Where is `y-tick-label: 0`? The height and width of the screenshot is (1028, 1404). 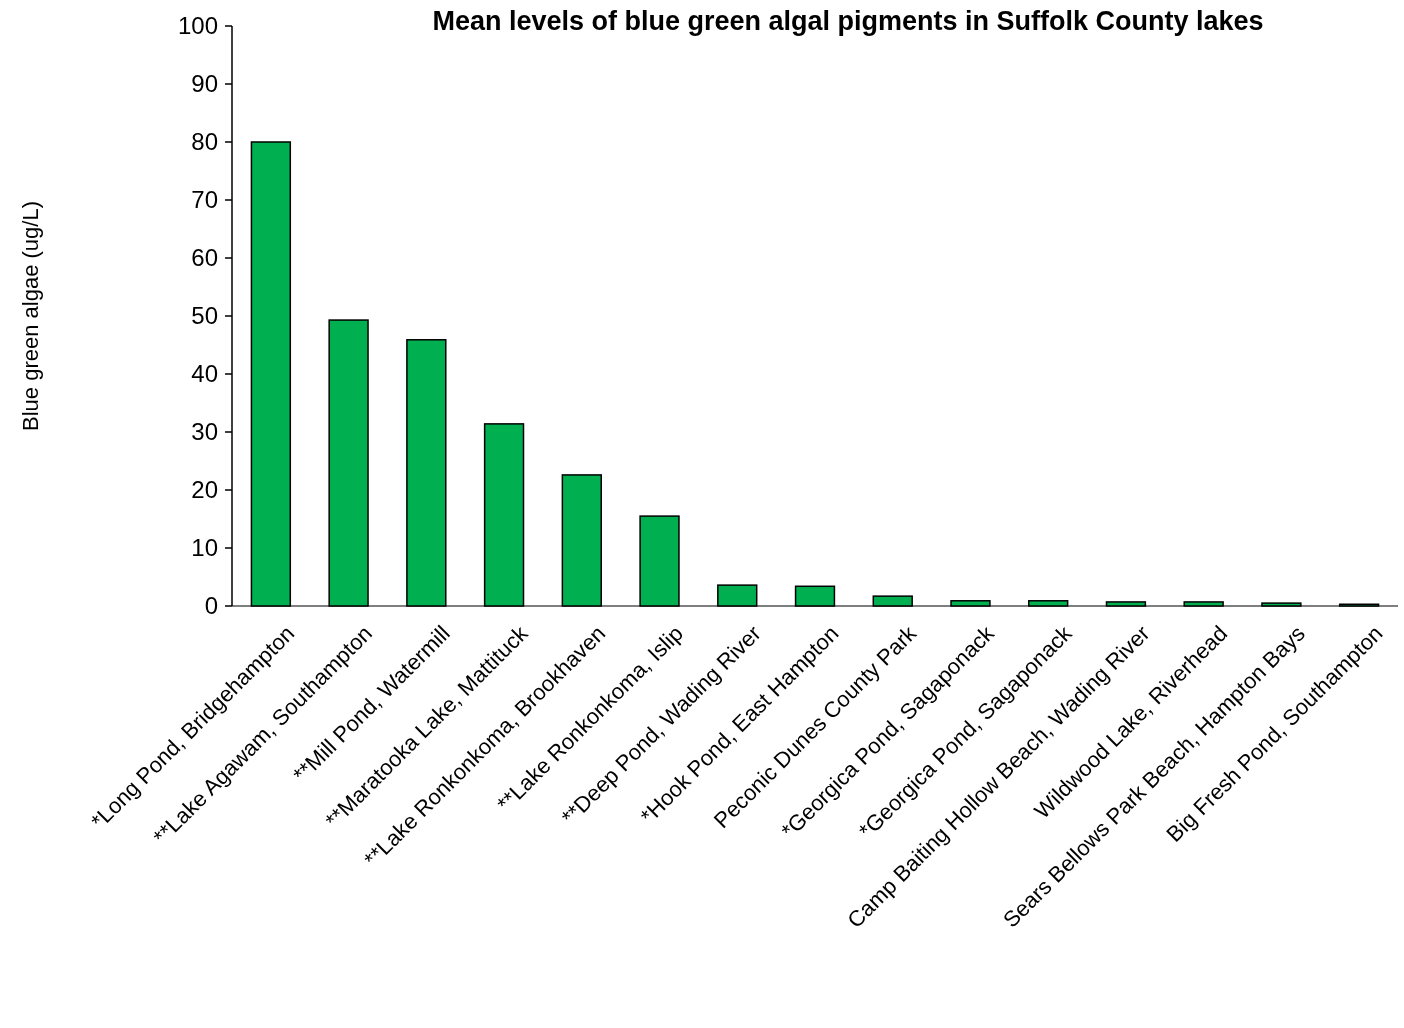 y-tick-label: 0 is located at coordinates (211, 606).